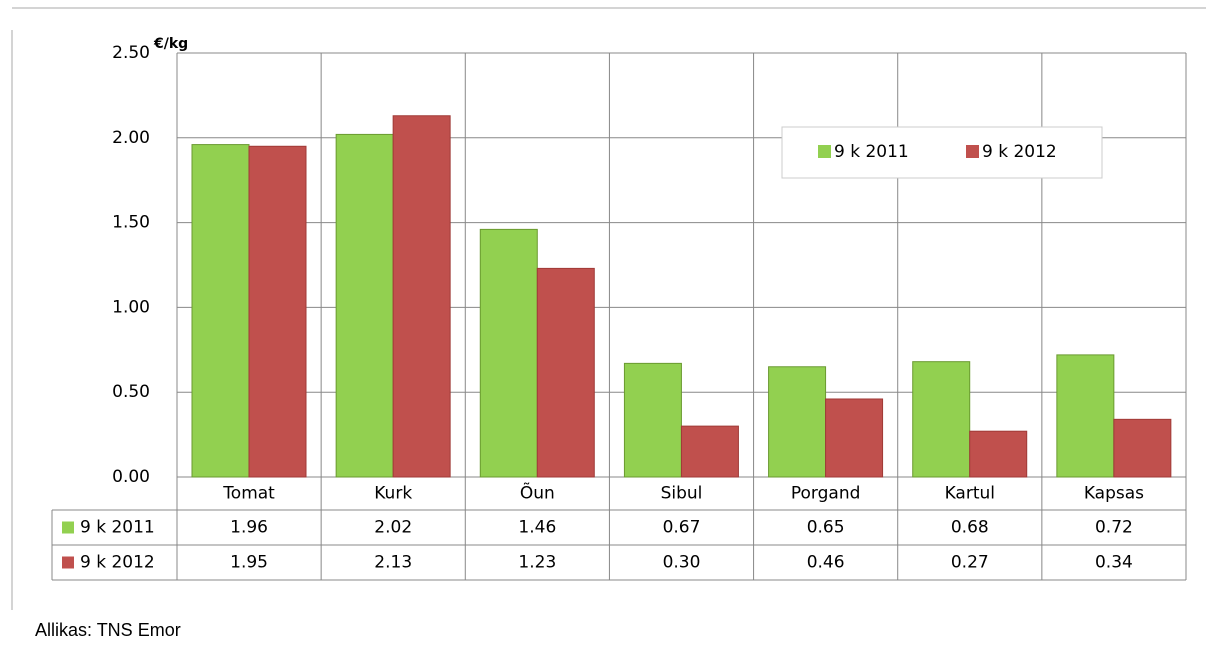  Describe the element at coordinates (131, 307) in the screenshot. I see `y-tick-label: 1.00` at that location.